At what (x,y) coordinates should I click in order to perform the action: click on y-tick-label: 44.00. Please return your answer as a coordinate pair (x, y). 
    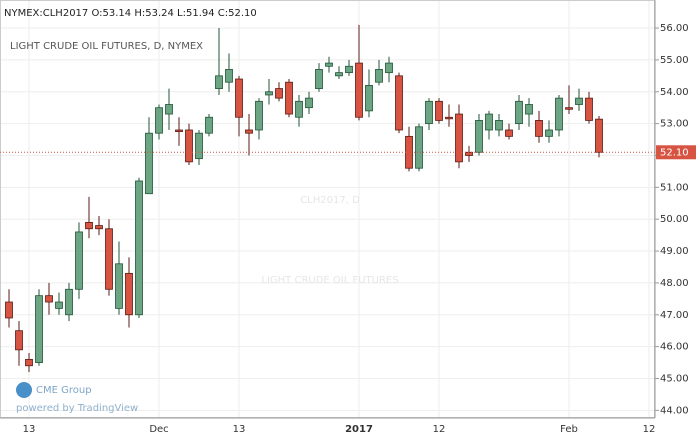
    Looking at the image, I should click on (674, 410).